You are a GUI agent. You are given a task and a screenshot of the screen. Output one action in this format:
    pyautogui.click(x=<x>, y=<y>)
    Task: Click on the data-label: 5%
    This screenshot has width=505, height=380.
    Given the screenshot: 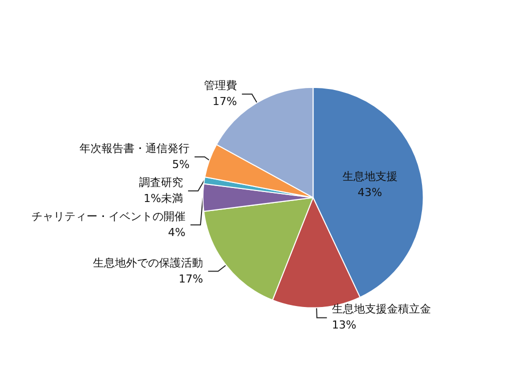 What is the action you would take?
    pyautogui.click(x=181, y=164)
    